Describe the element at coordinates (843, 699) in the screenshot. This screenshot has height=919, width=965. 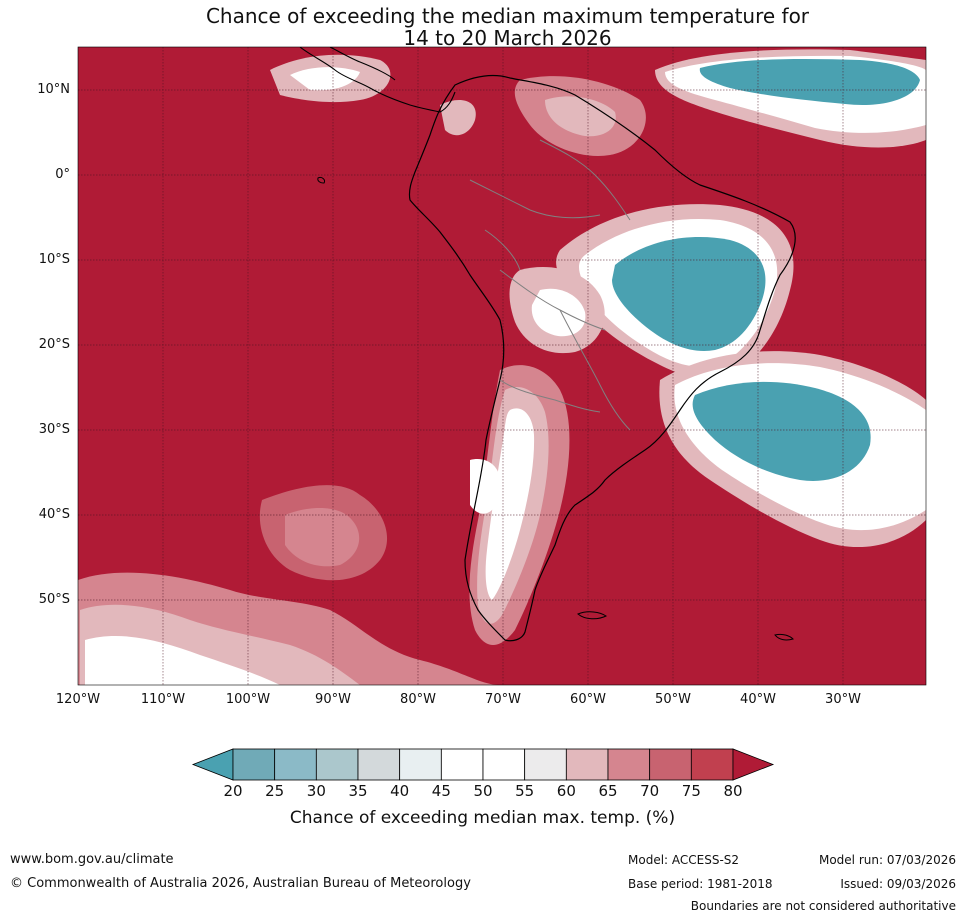
I see `lon-label-30w: 30°W` at that location.